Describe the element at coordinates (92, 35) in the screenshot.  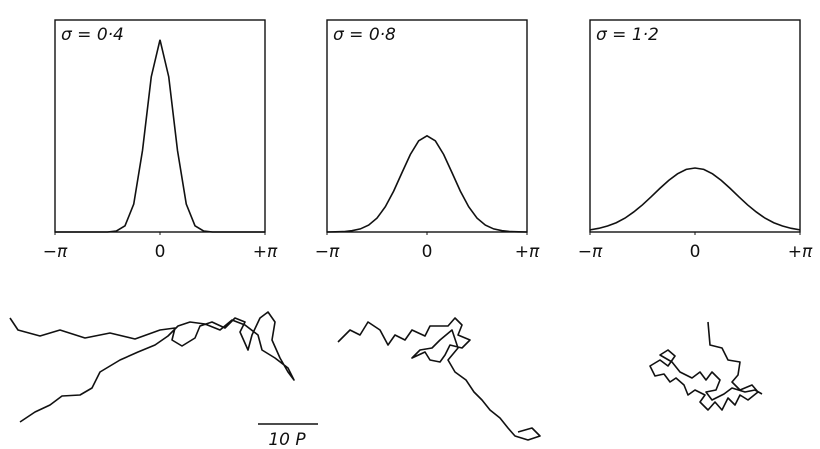
I see `panel-label: σ = 0·4` at that location.